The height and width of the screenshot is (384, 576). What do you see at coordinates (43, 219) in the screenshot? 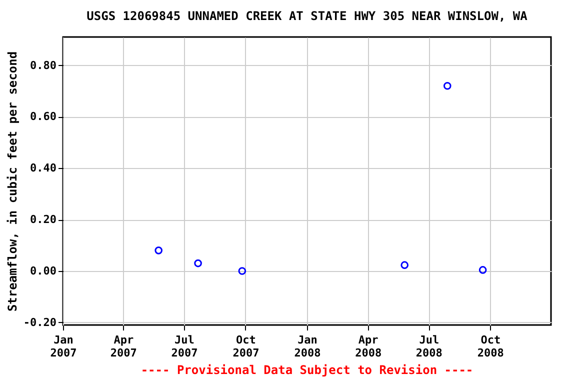
I see `y-tick-label: 0.20` at bounding box center [43, 219].